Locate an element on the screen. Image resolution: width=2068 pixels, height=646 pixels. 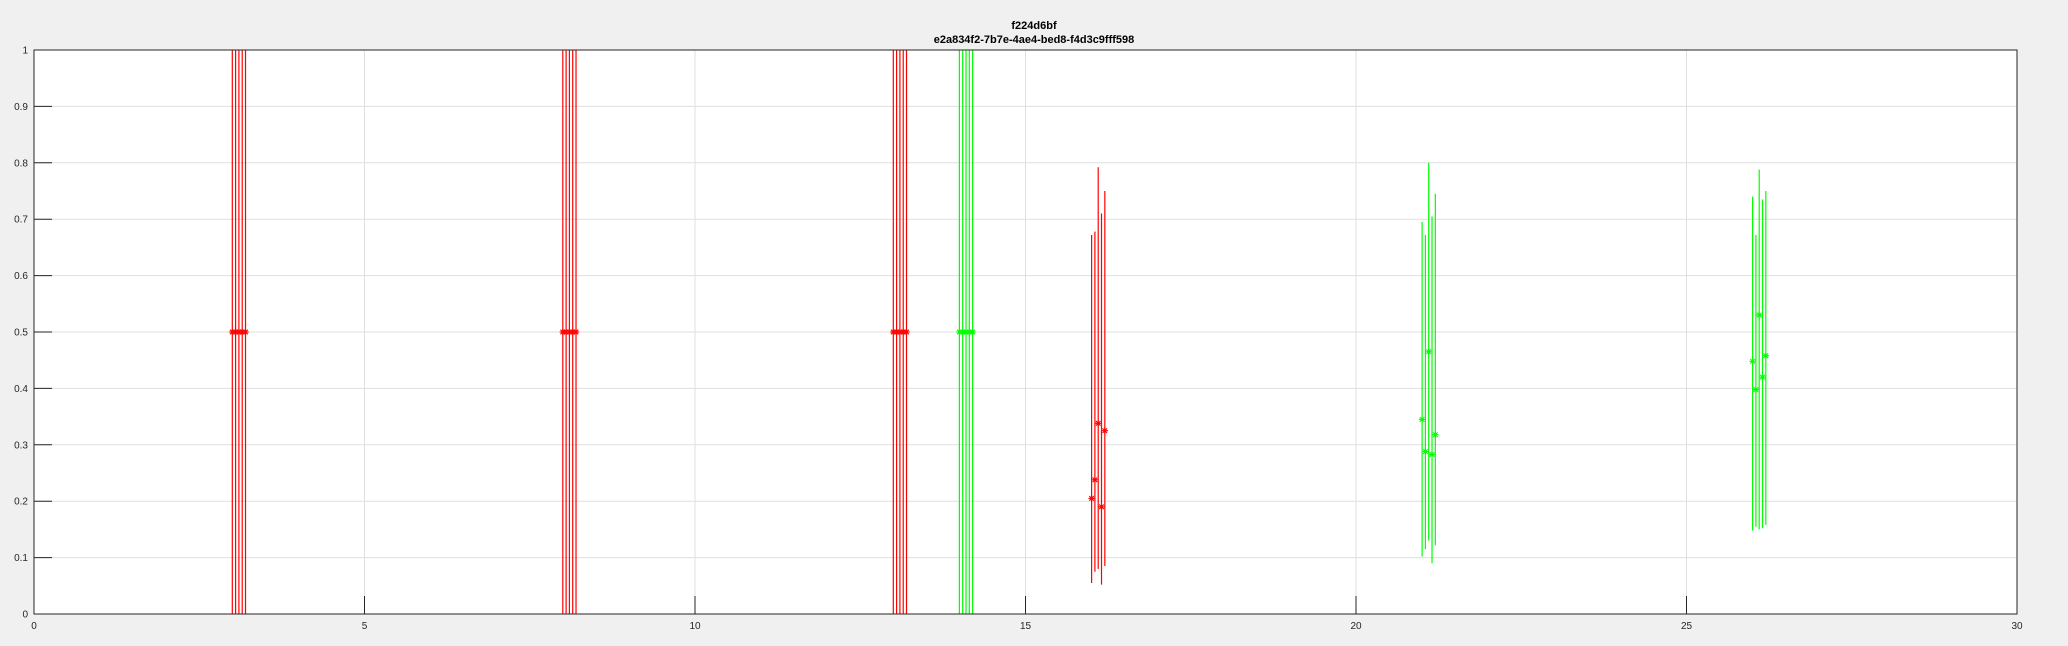
y-tick-label-8: 0.8 is located at coordinates (21, 163).